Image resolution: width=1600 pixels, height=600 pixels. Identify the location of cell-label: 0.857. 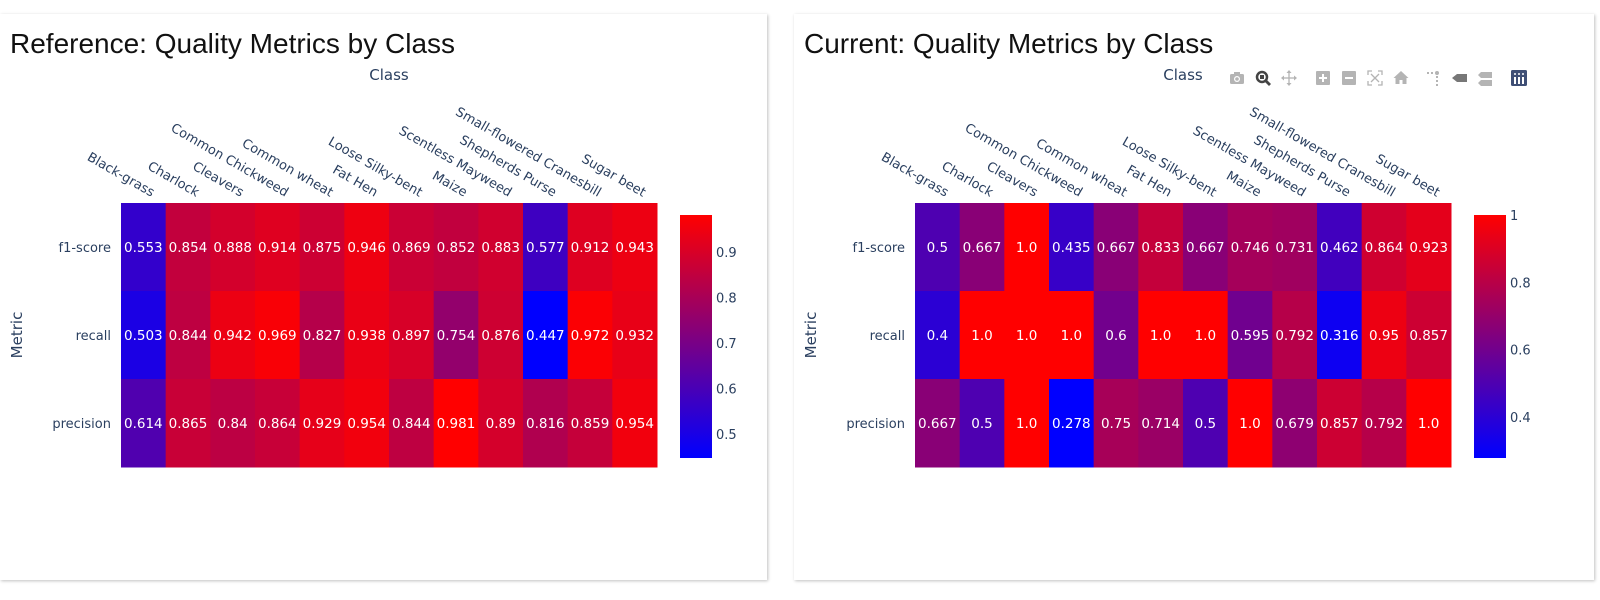
(1428, 336).